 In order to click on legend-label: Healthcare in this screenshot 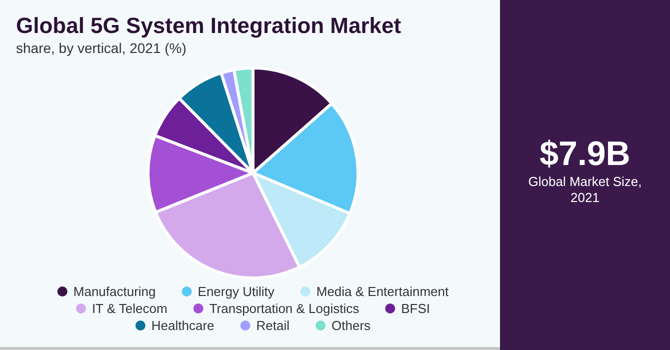, I will do `click(182, 325)`.